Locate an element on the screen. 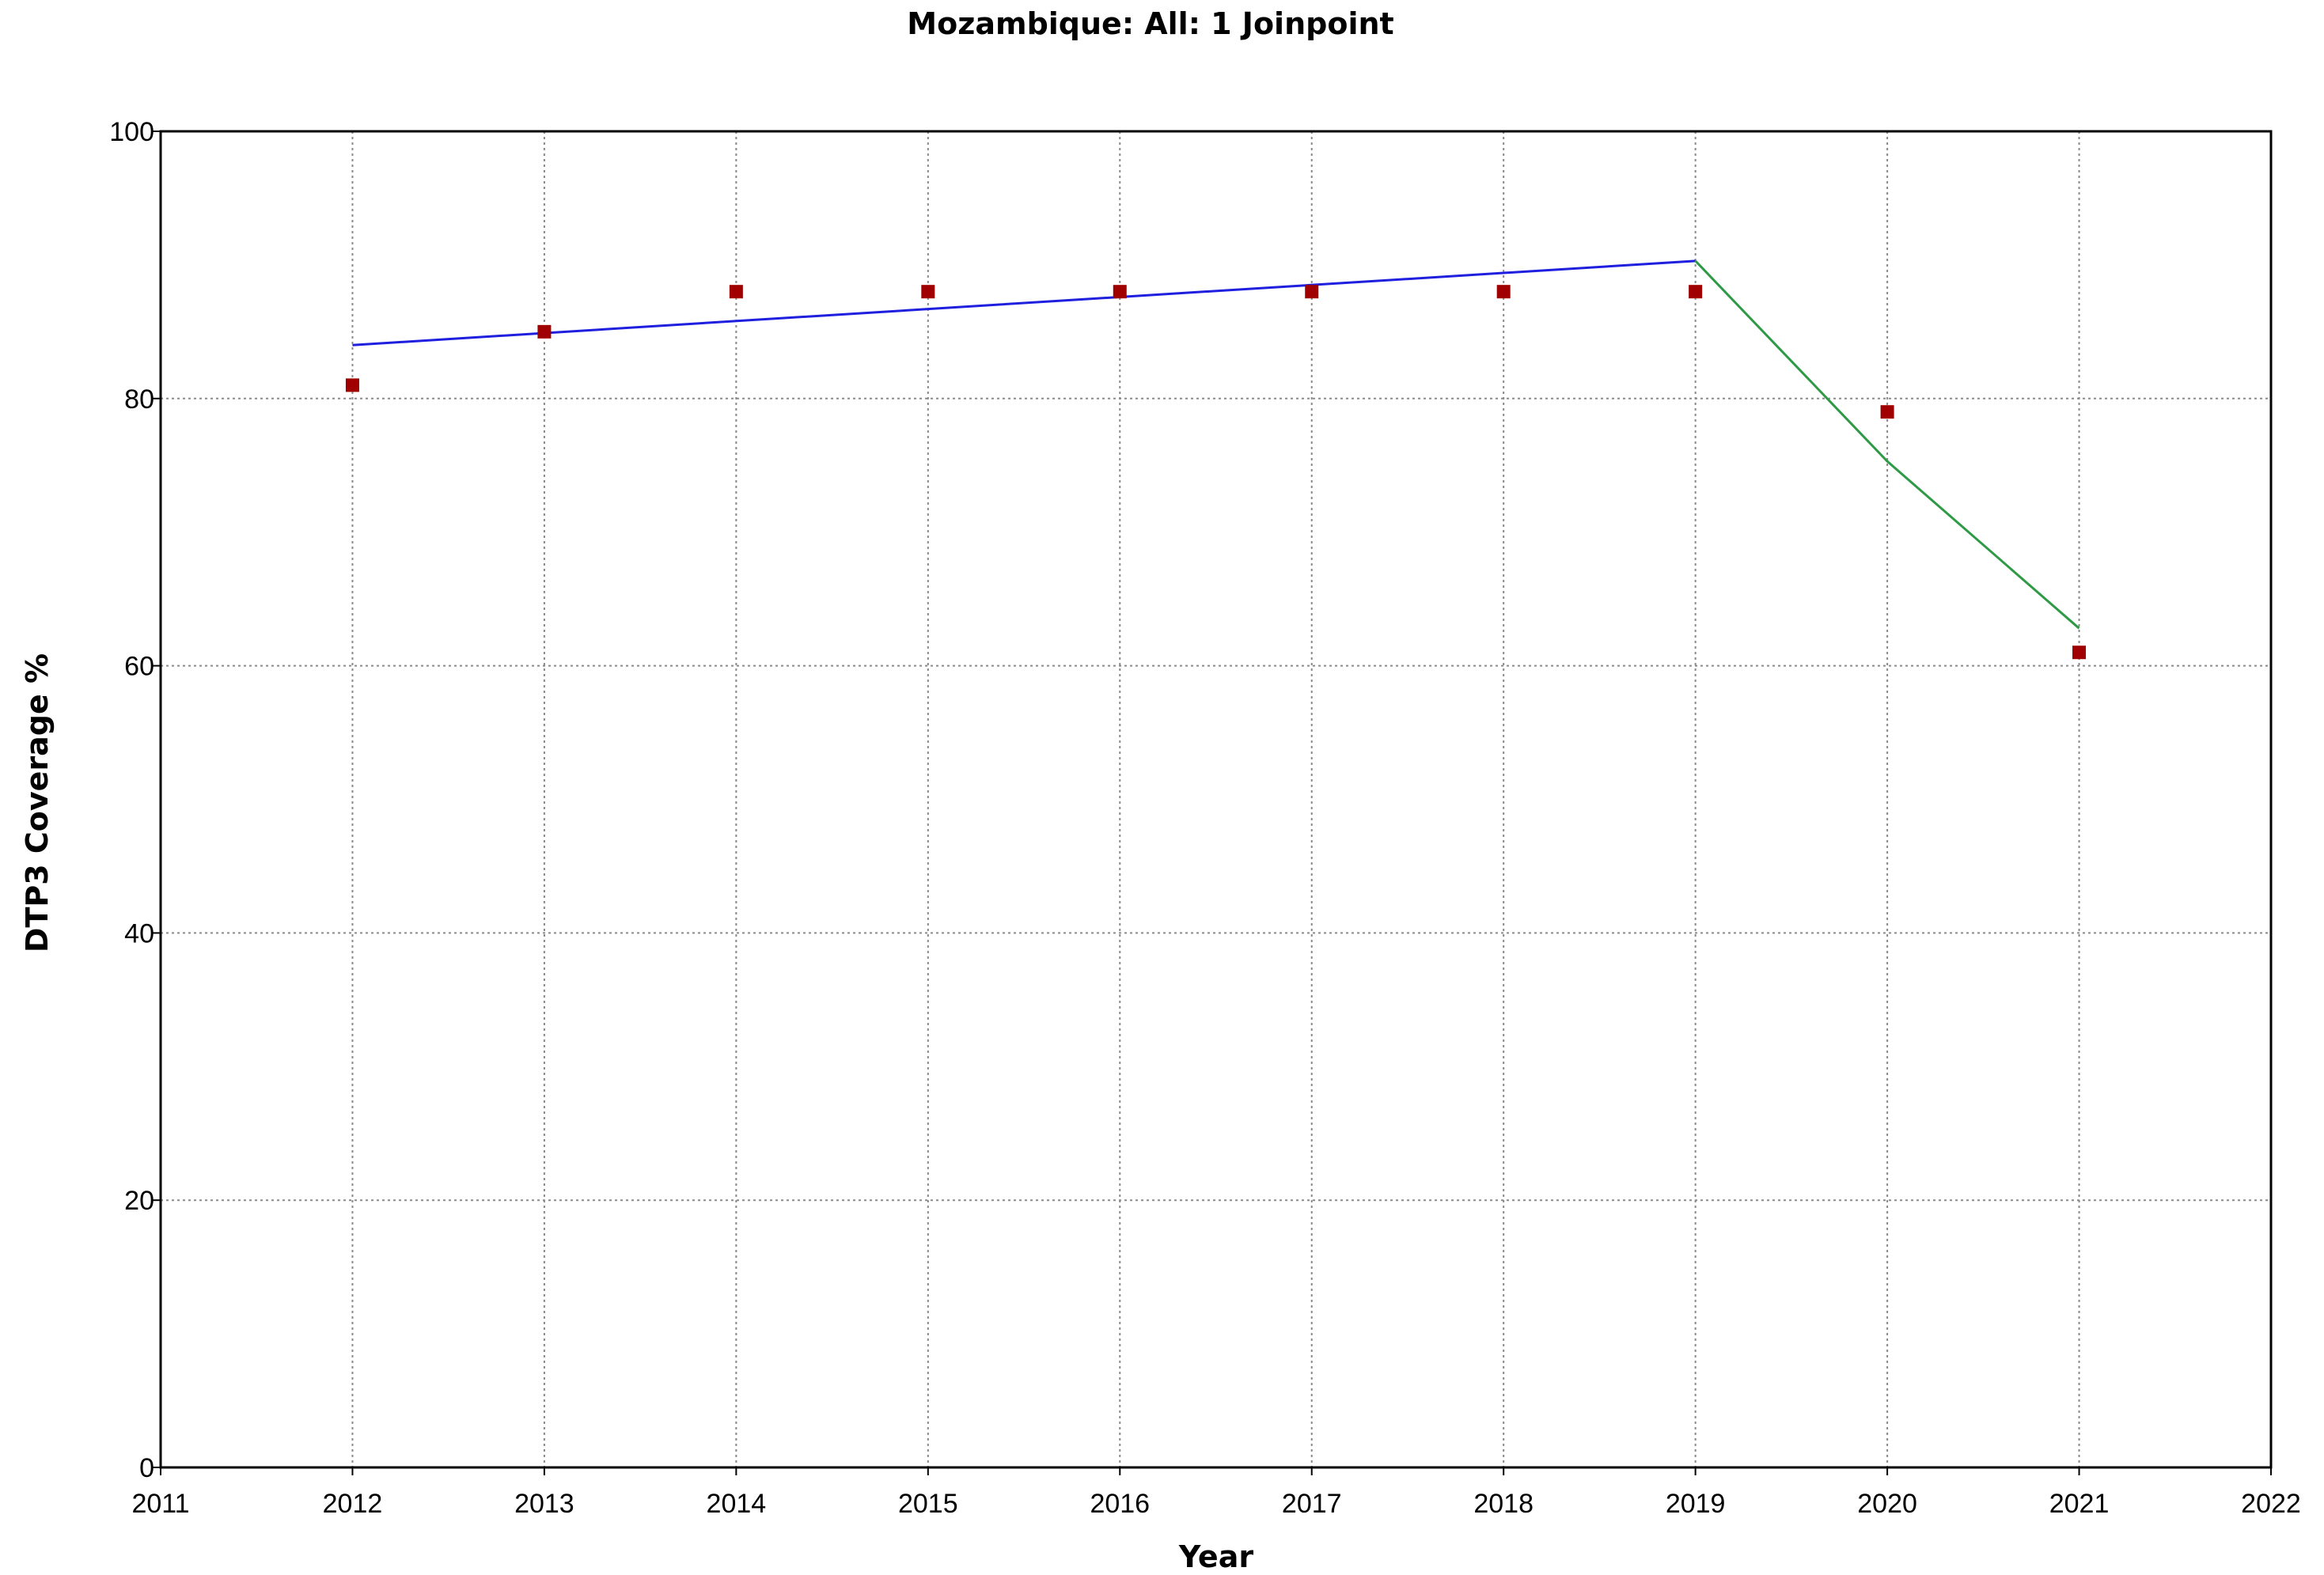  x-tick-label: 2018 is located at coordinates (1503, 1504).